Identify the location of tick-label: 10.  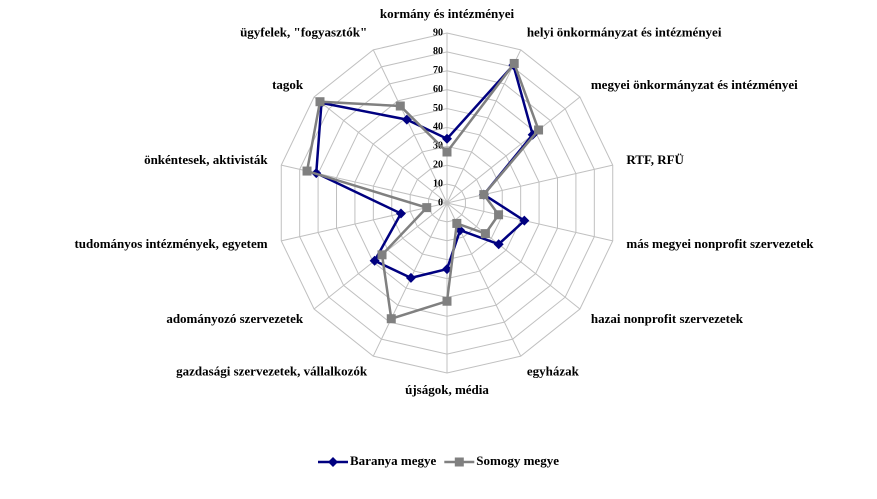
(438, 183).